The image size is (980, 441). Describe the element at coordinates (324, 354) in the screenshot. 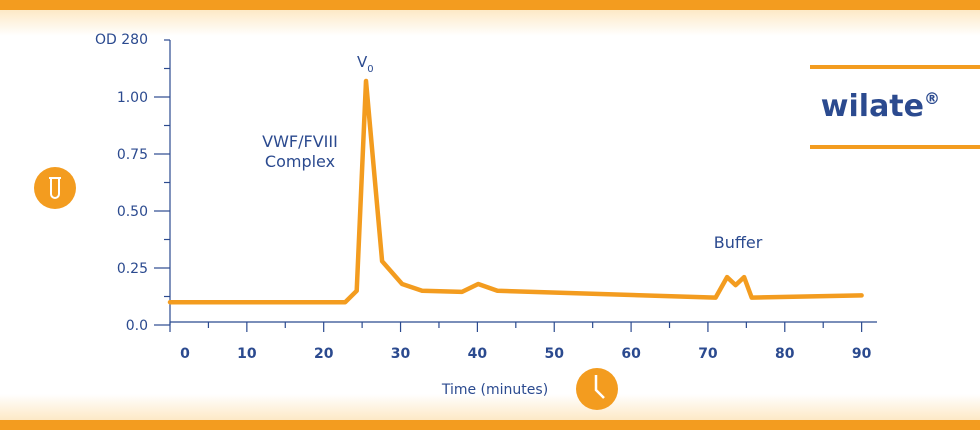

I see `x-tick-label: 20` at that location.